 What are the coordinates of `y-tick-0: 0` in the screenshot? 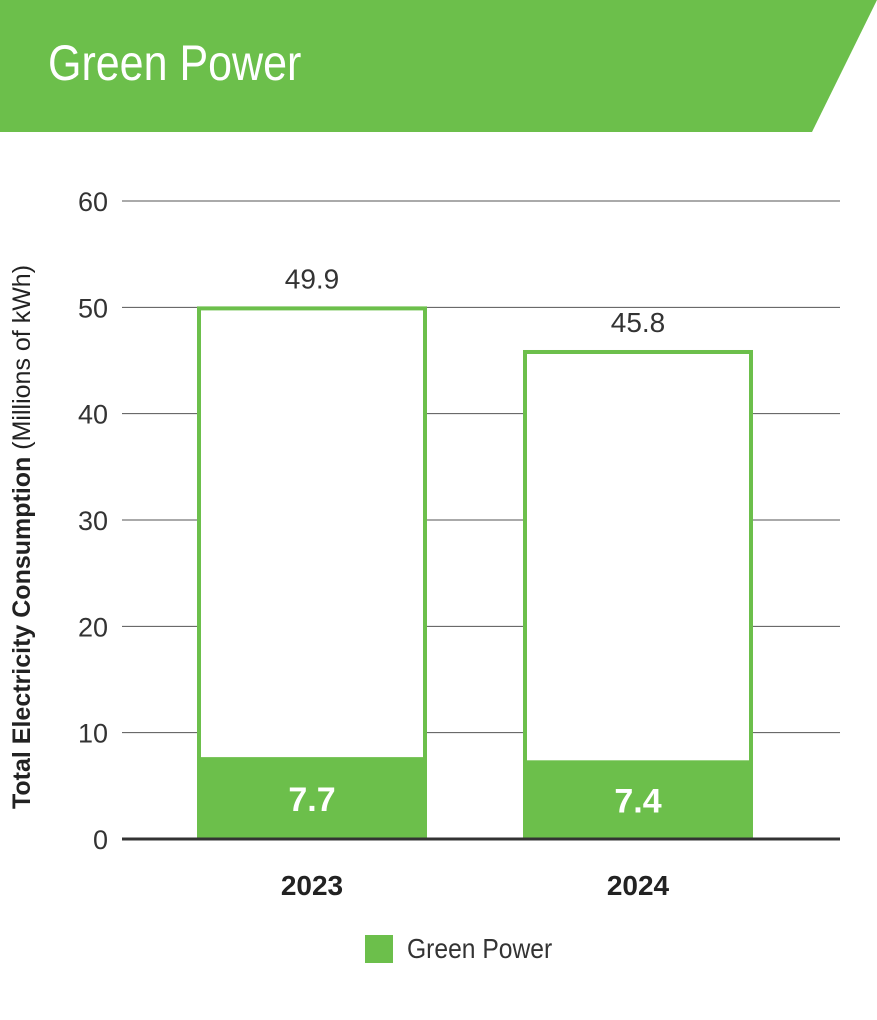 It's located at (100, 840).